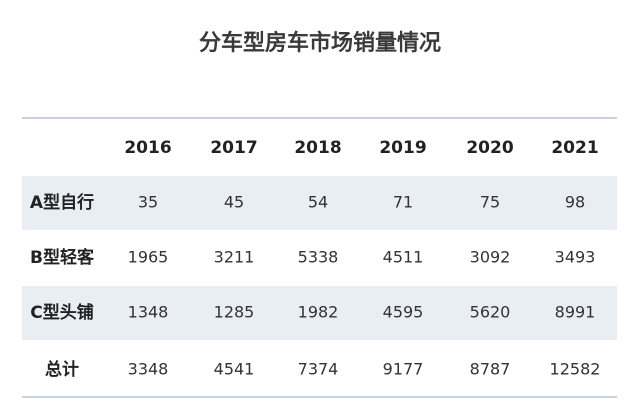 The width and height of the screenshot is (640, 419). What do you see at coordinates (234, 202) in the screenshot?
I see `table-cell: 45` at bounding box center [234, 202].